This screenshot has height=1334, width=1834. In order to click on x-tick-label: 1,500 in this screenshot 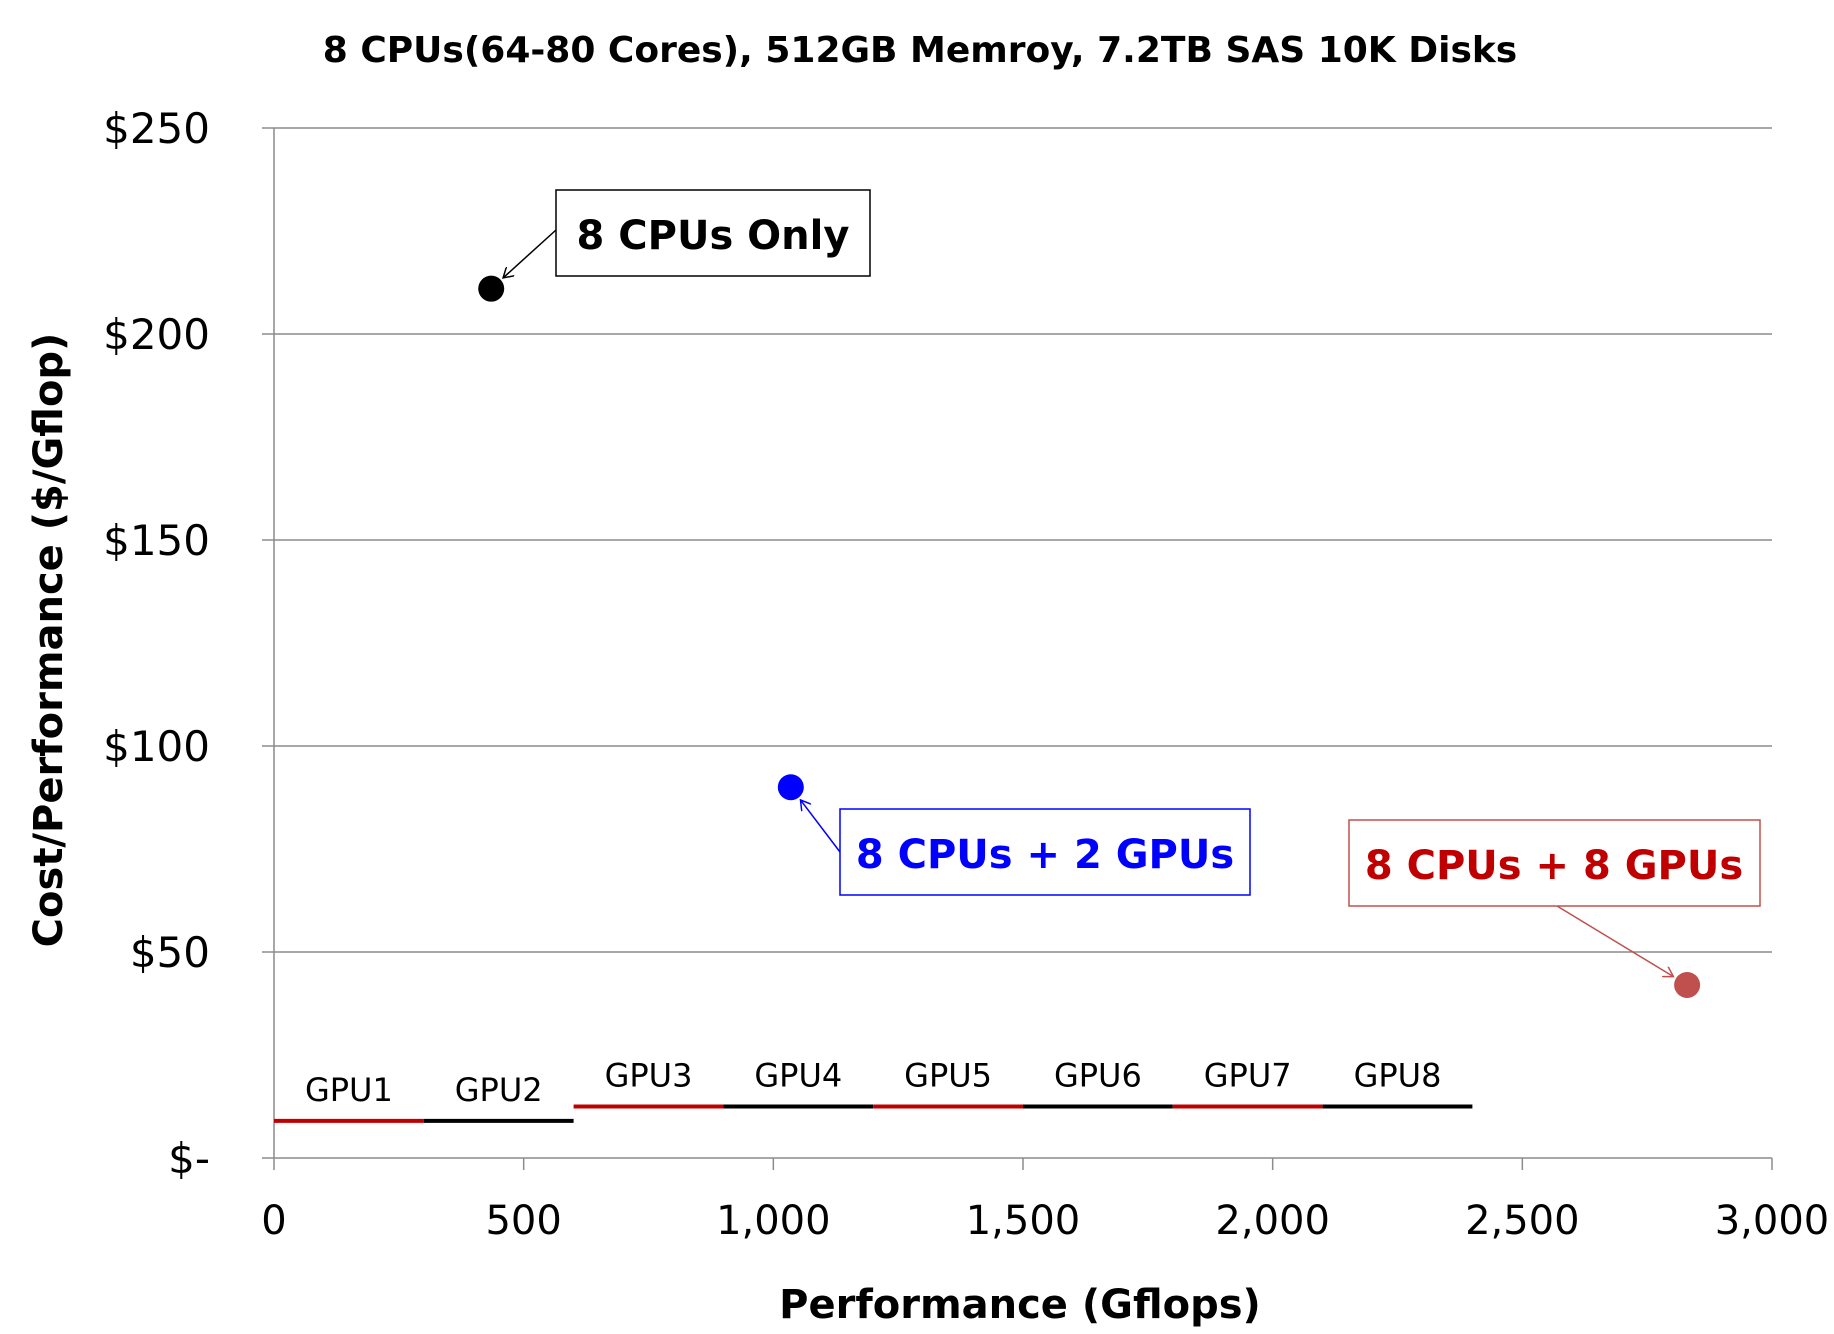, I will do `click(1023, 1221)`.